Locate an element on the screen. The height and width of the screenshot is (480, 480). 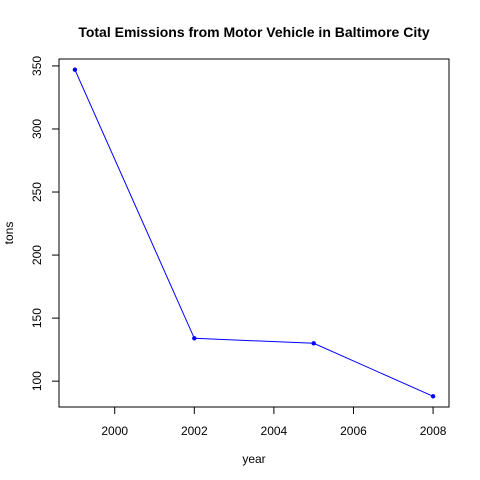
y-tick-label-300: 300 is located at coordinates (37, 129).